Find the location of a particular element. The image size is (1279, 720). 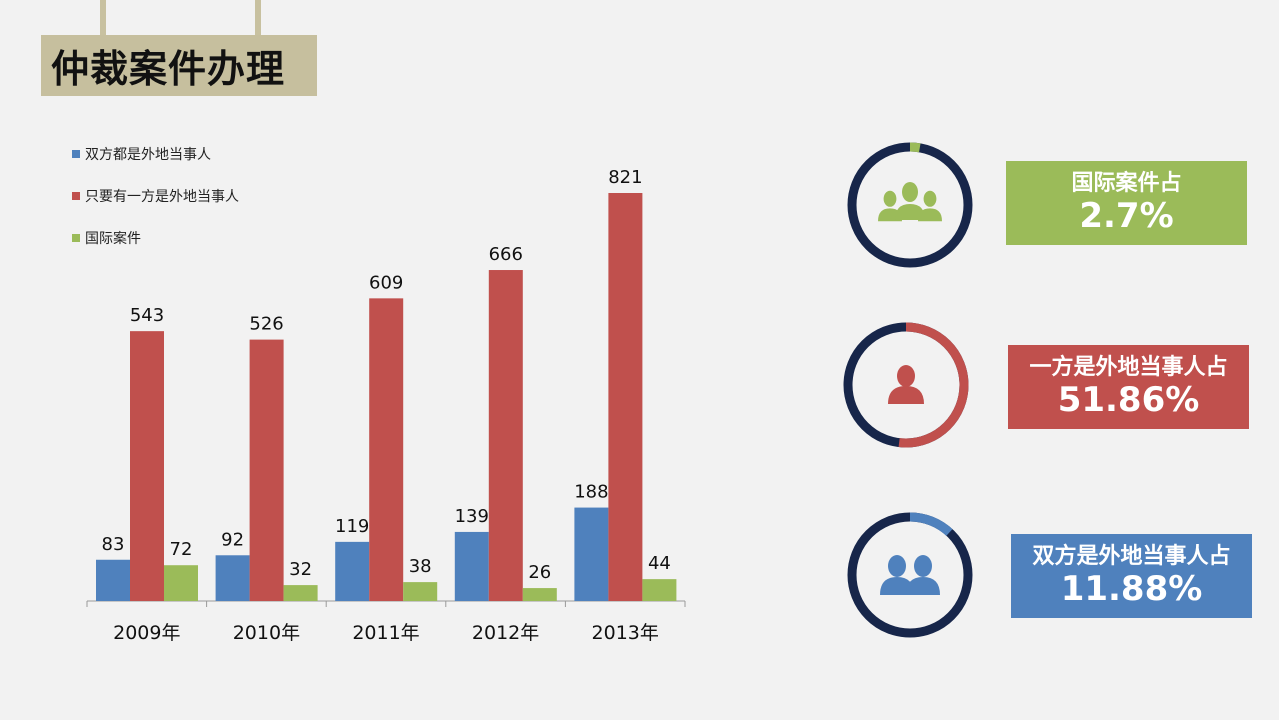

donut-both-remote is located at coordinates (910, 575).